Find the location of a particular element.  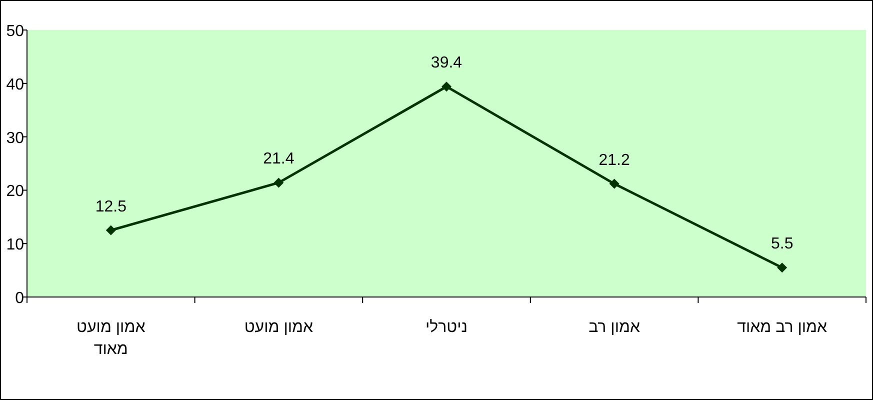

y-tick-label: 40 is located at coordinates (15, 85).